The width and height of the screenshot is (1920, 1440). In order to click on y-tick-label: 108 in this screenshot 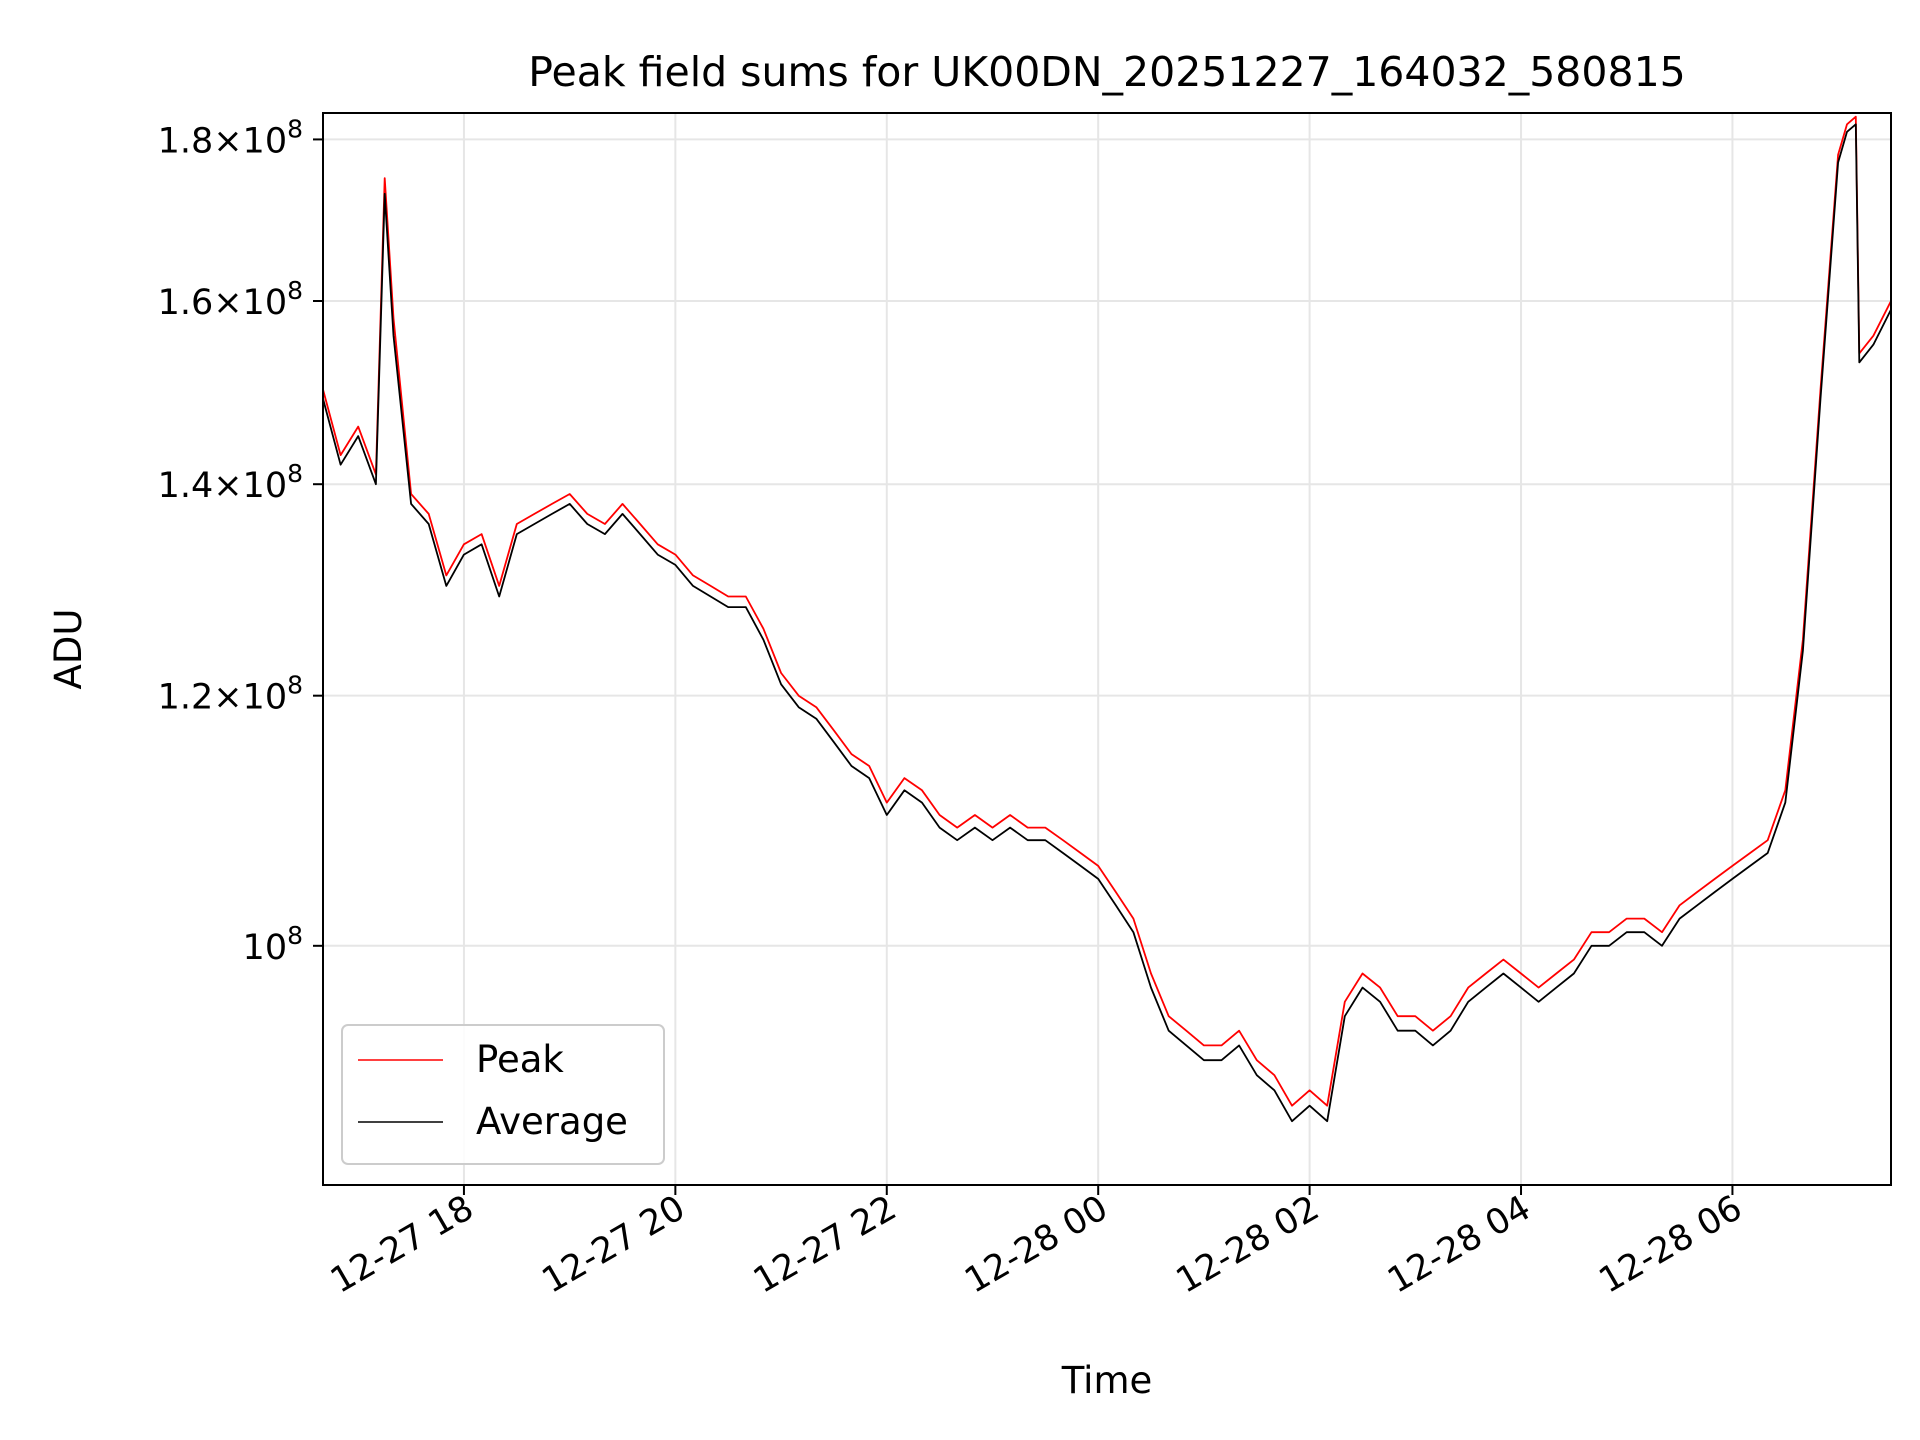, I will do `click(273, 944)`.